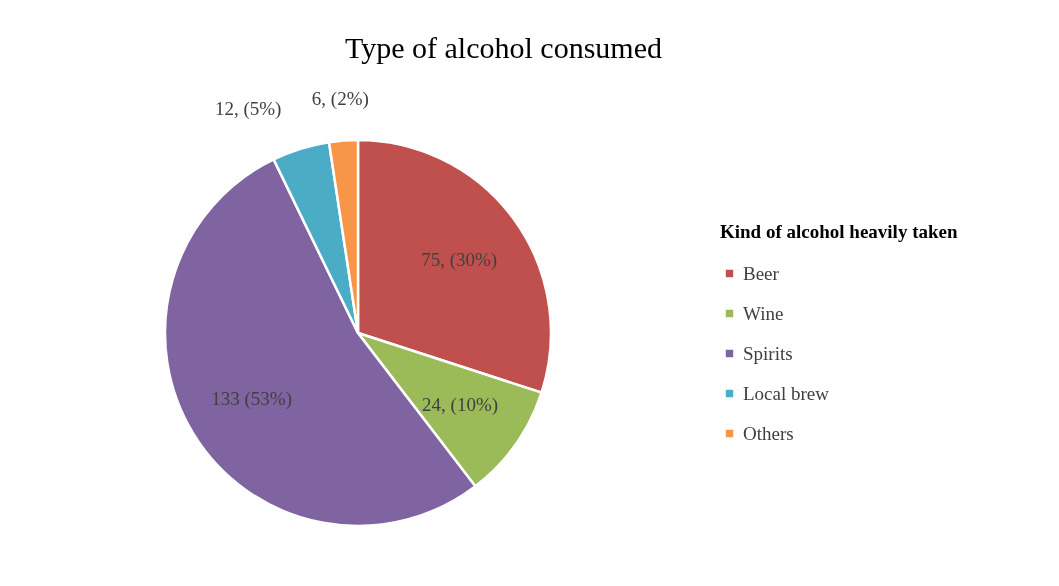 The image size is (1059, 586). I want to click on data-label: 6, (2%), so click(340, 98).